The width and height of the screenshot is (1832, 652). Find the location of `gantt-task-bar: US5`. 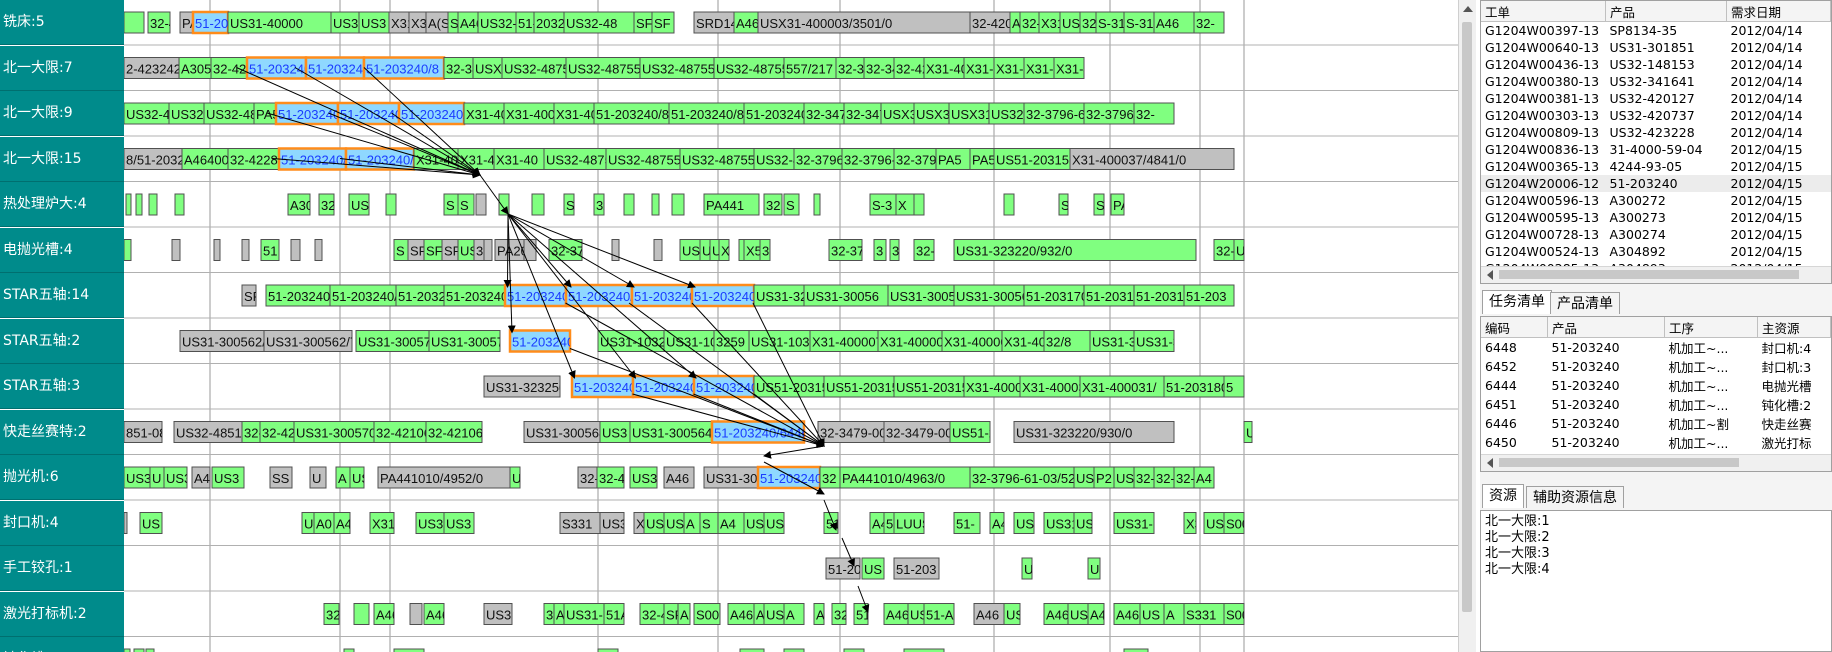

gantt-task-bar: US5 is located at coordinates (471, 250).